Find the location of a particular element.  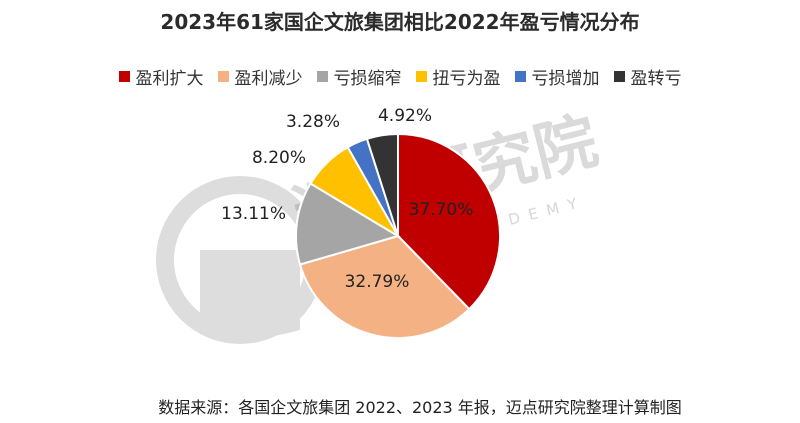

data-label: 32.79% is located at coordinates (377, 282).